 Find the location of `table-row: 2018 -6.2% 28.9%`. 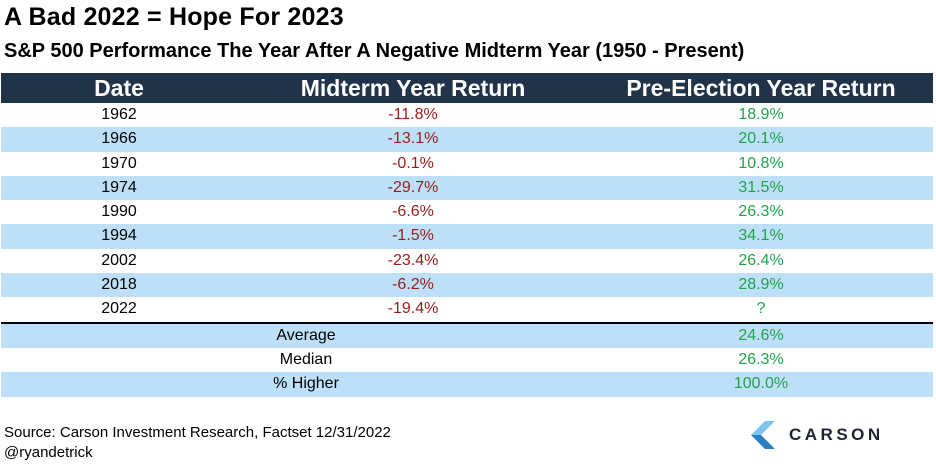

table-row: 2018 -6.2% 28.9% is located at coordinates (467, 285).